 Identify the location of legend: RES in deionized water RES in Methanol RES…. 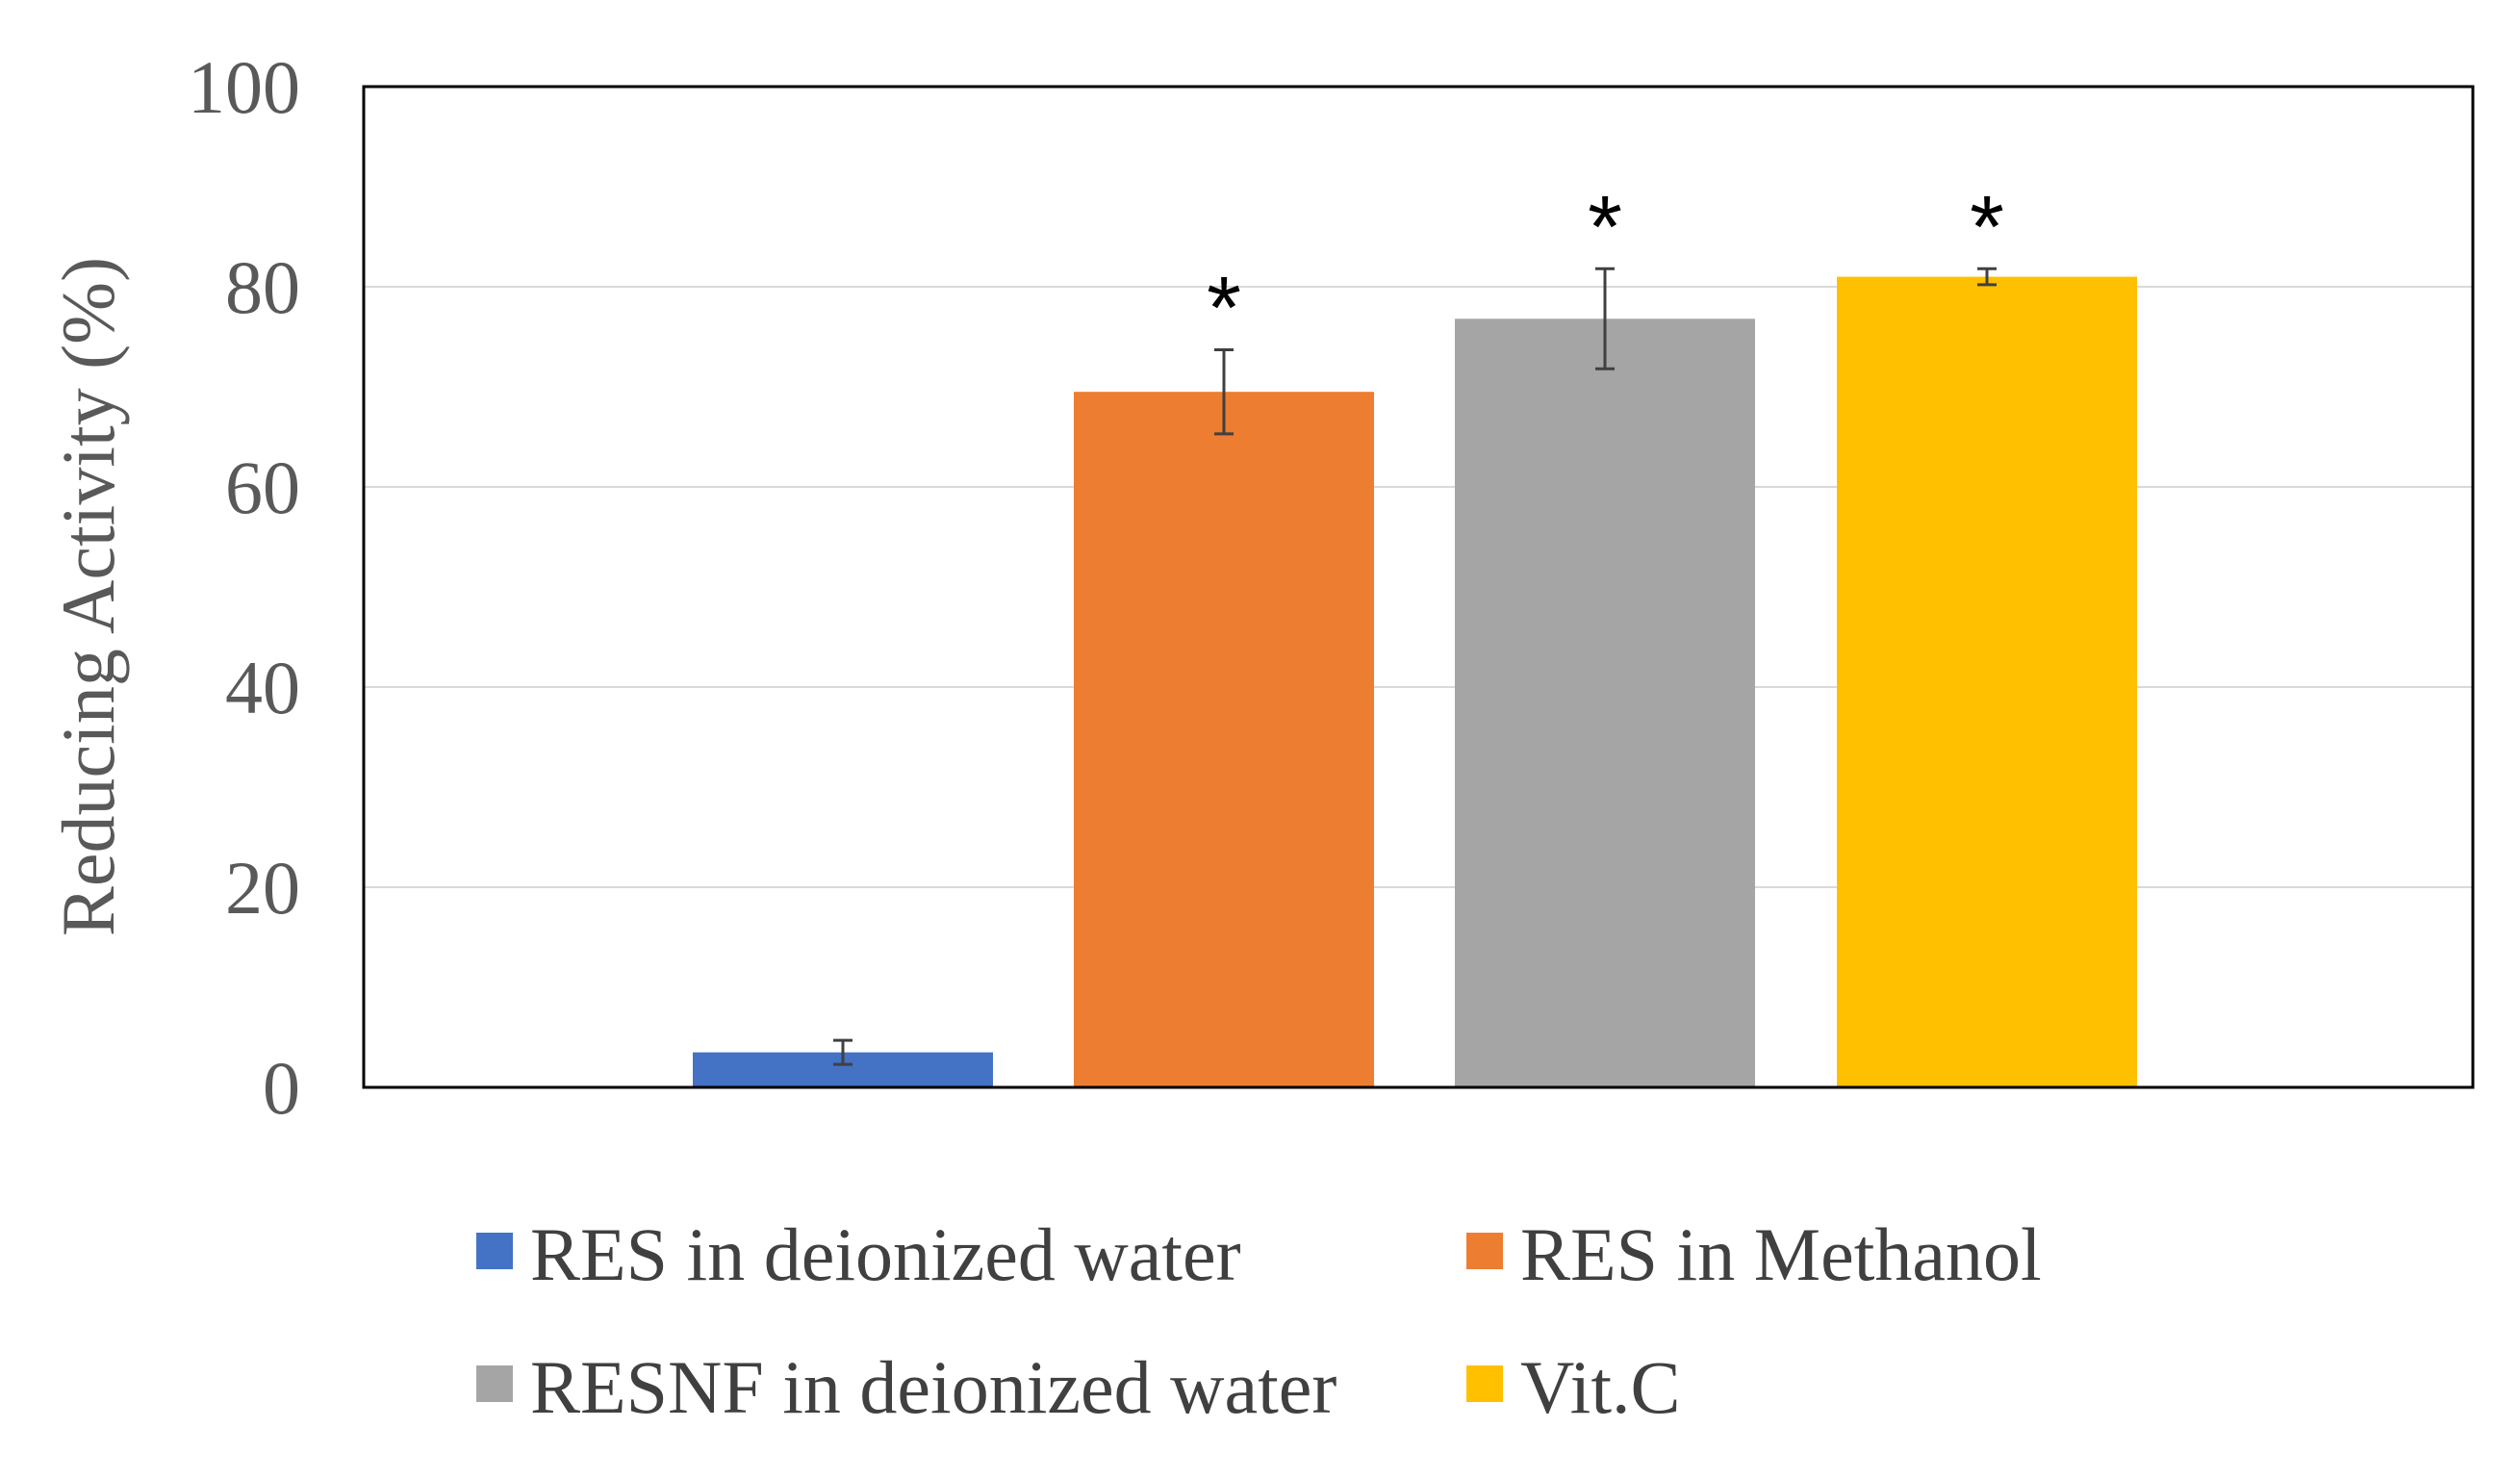
(1259, 1321).